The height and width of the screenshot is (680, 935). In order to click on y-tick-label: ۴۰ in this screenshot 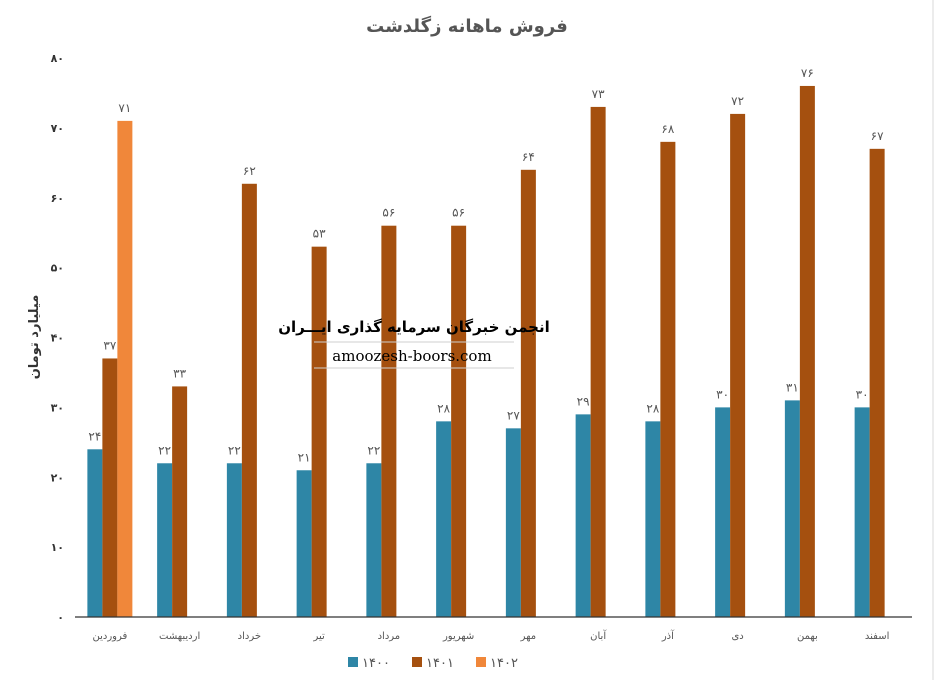, I will do `click(57, 338)`.